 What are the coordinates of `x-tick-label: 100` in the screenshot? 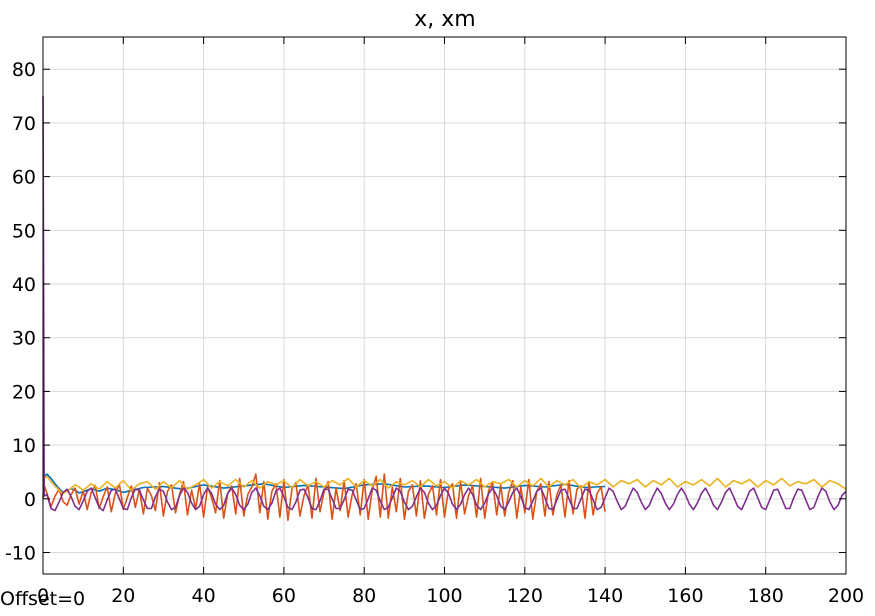 It's located at (444, 596).